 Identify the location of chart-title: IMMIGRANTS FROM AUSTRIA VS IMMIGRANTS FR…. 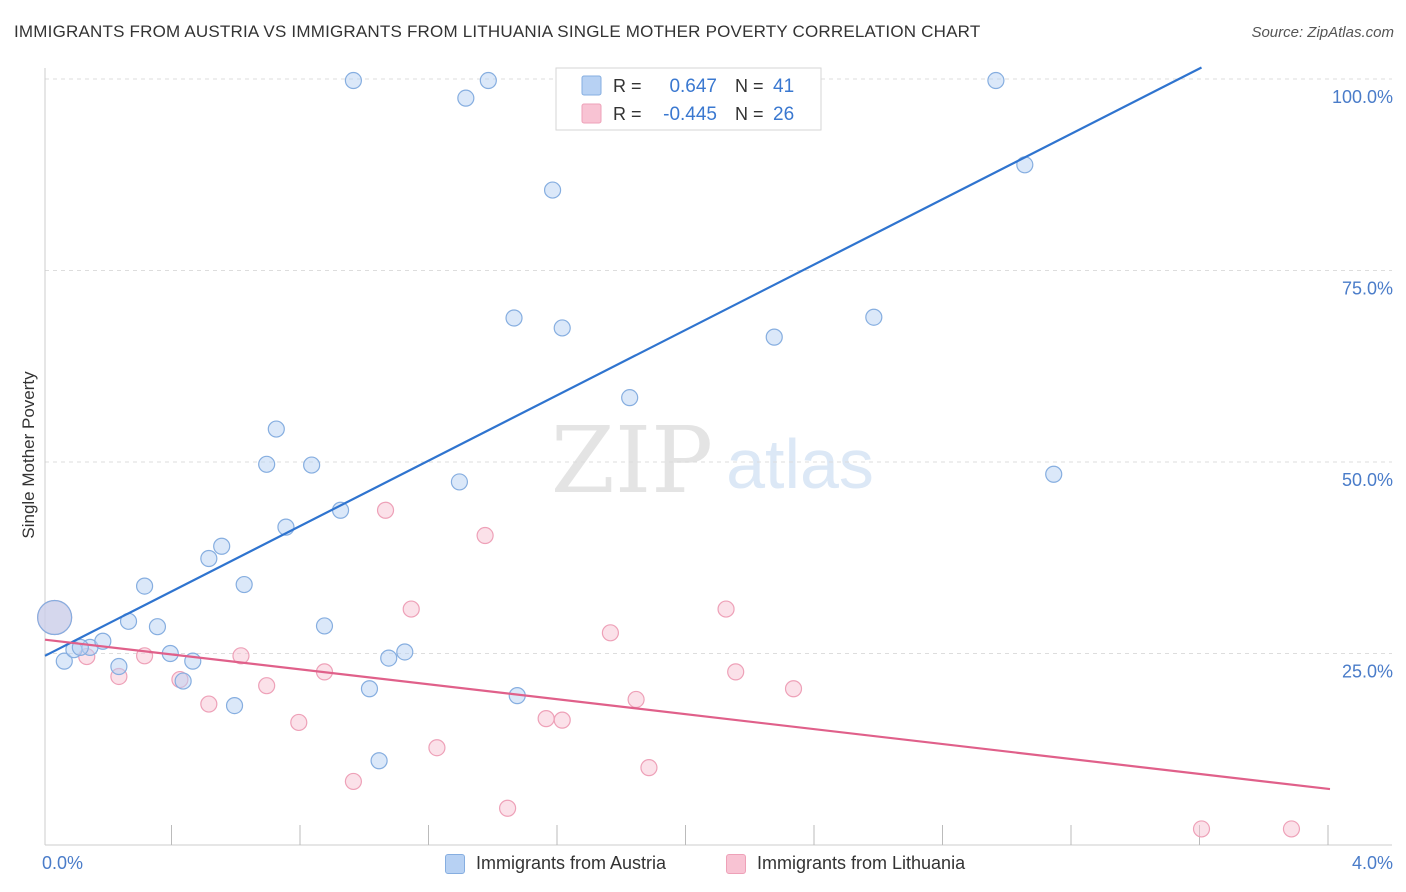
(497, 31).